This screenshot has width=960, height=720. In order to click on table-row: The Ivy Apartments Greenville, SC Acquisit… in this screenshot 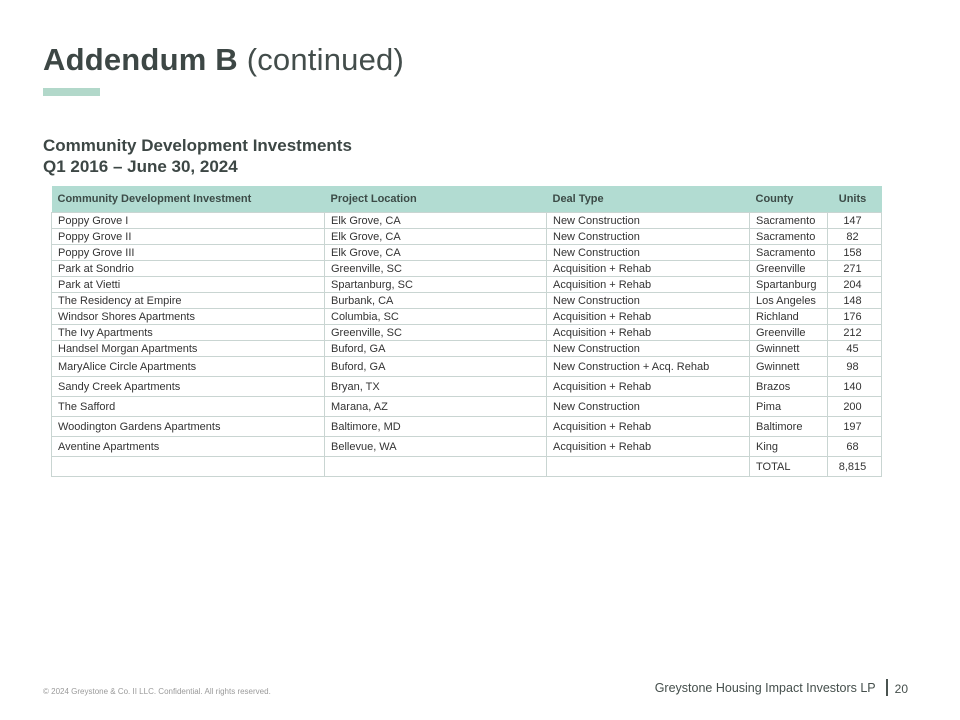, I will do `click(466, 332)`.